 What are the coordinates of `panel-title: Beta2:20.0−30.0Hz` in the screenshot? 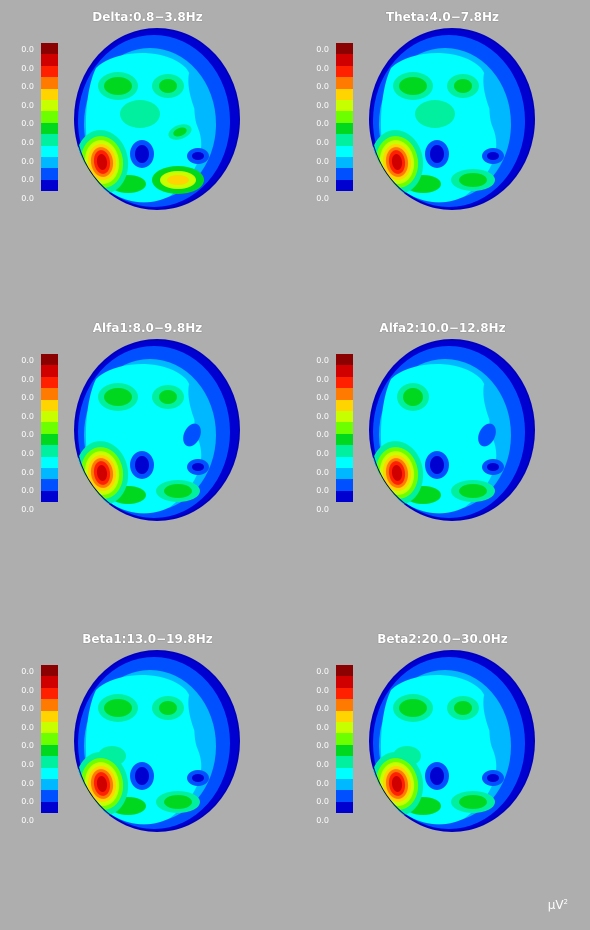 It's located at (442, 639).